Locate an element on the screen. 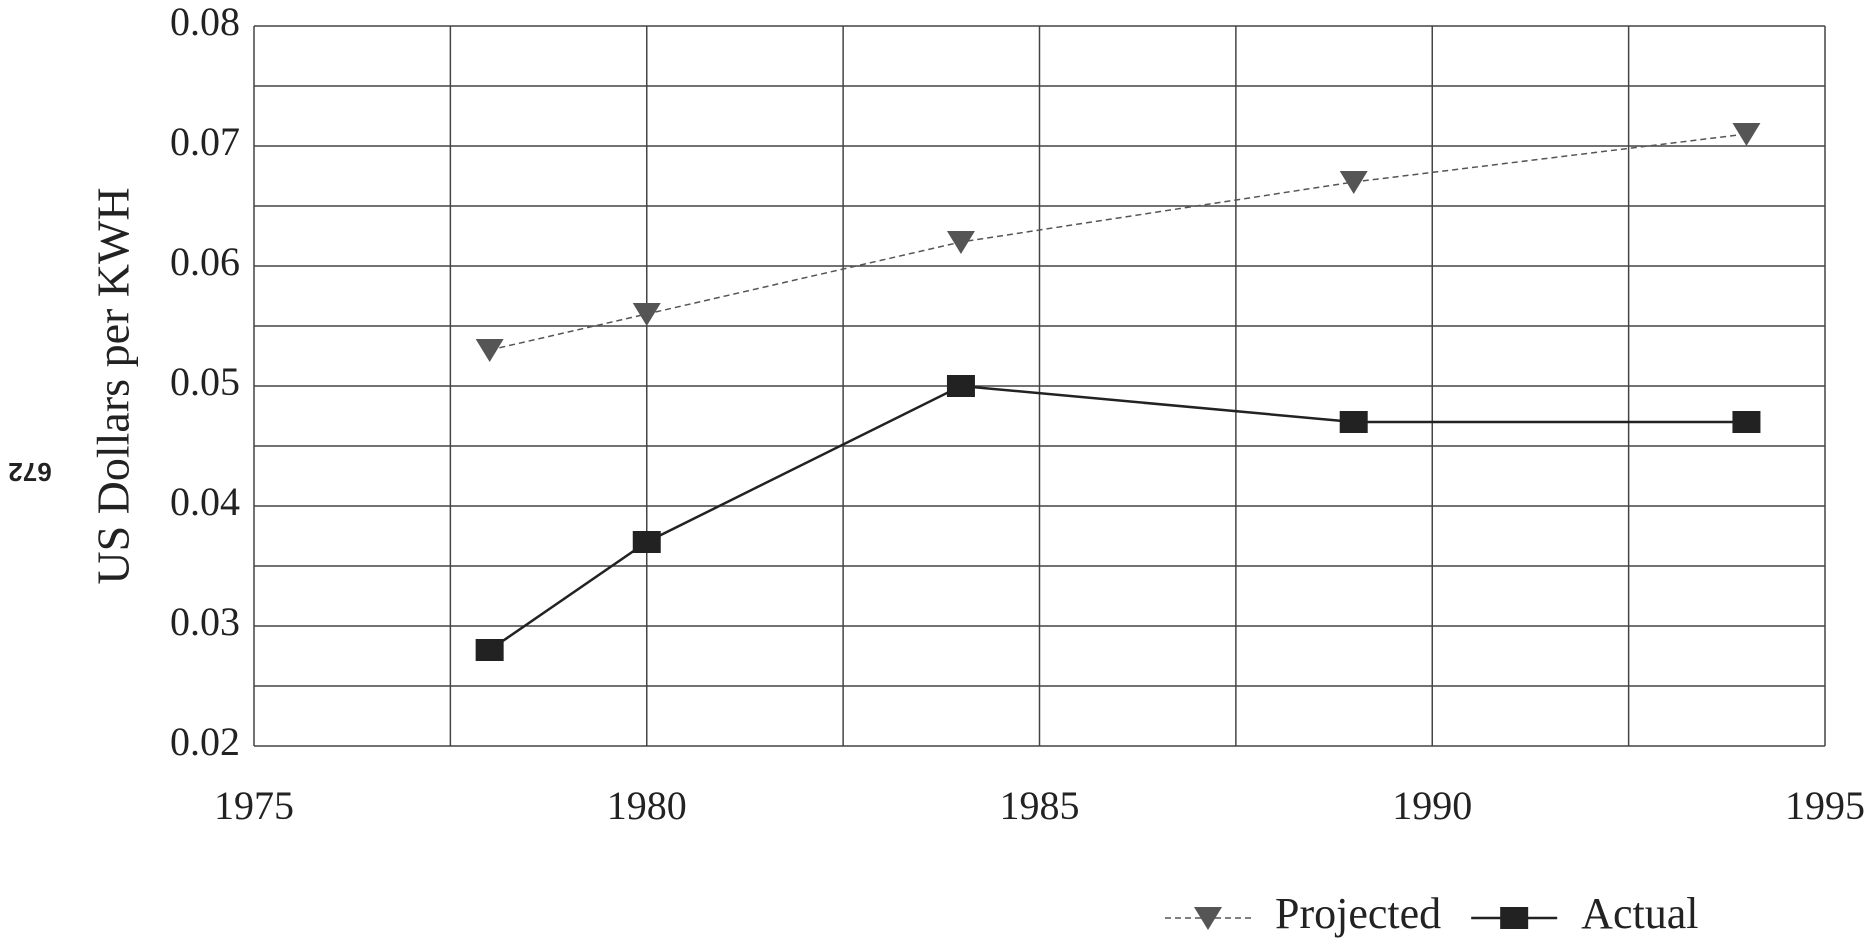  y-axis-label: US Dollars per KWH is located at coordinates (113, 385).